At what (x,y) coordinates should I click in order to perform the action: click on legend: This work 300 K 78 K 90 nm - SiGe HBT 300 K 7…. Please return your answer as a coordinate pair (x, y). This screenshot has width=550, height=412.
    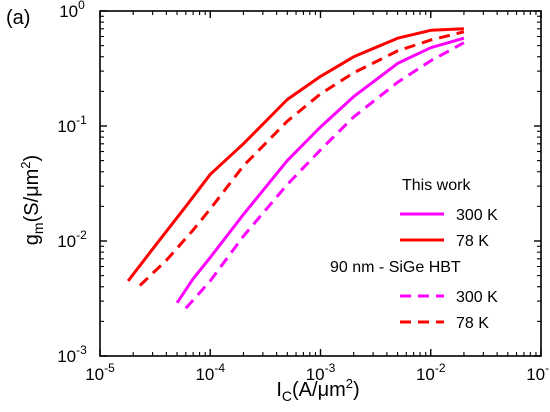
    Looking at the image, I should click on (414, 254).